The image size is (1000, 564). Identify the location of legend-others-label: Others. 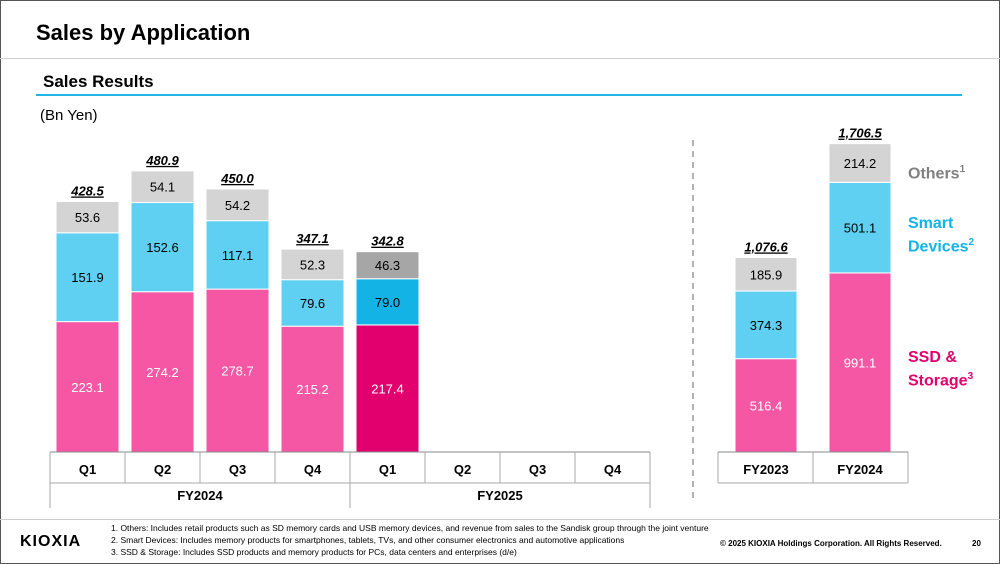
(934, 174).